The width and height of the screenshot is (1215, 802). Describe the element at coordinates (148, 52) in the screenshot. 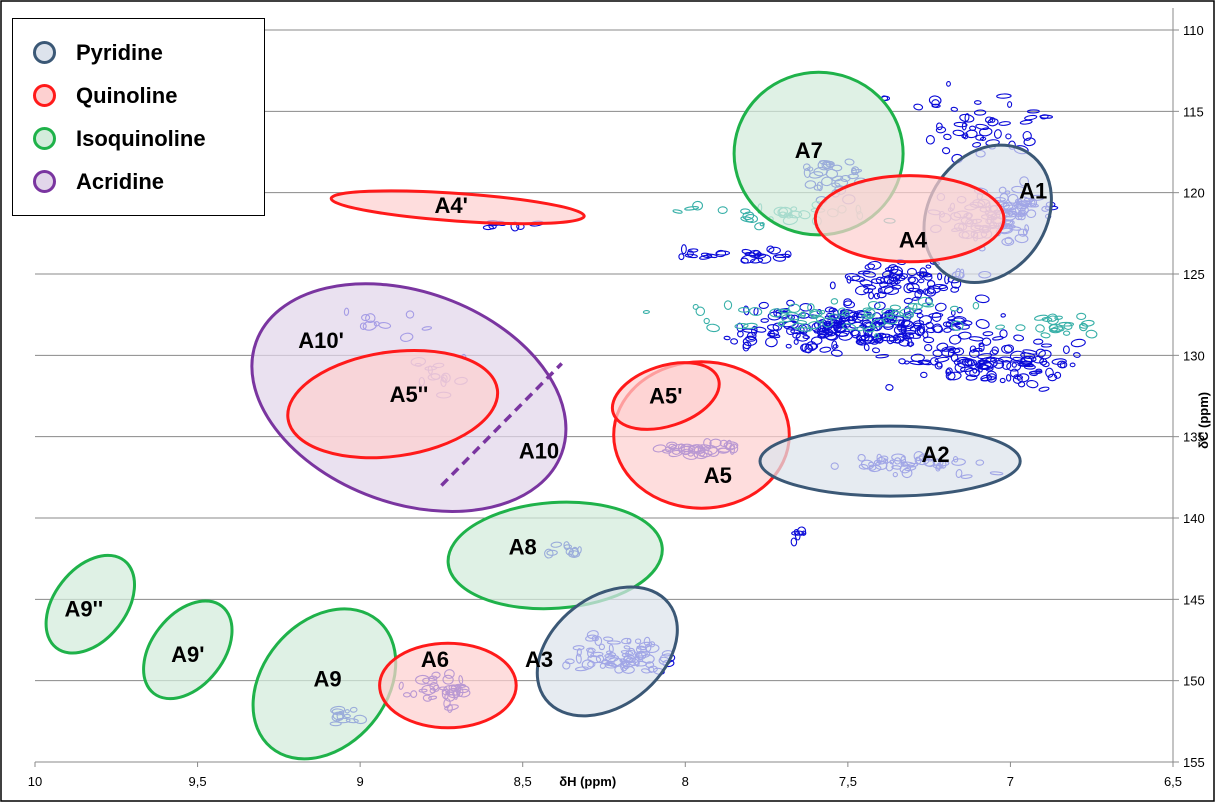

I see `legend-item-pyridine: Pyridine` at that location.